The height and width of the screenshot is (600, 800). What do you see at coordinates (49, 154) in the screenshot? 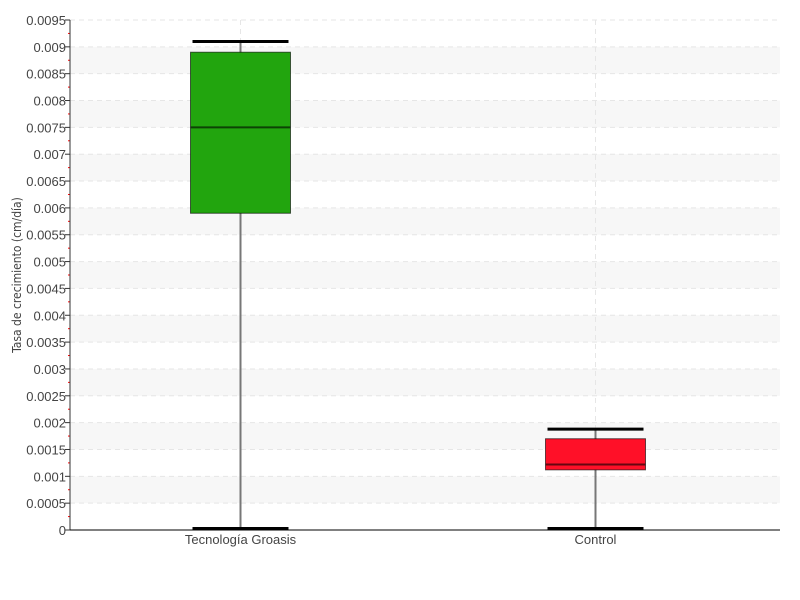
I see `y-tick-label: 0.007` at bounding box center [49, 154].